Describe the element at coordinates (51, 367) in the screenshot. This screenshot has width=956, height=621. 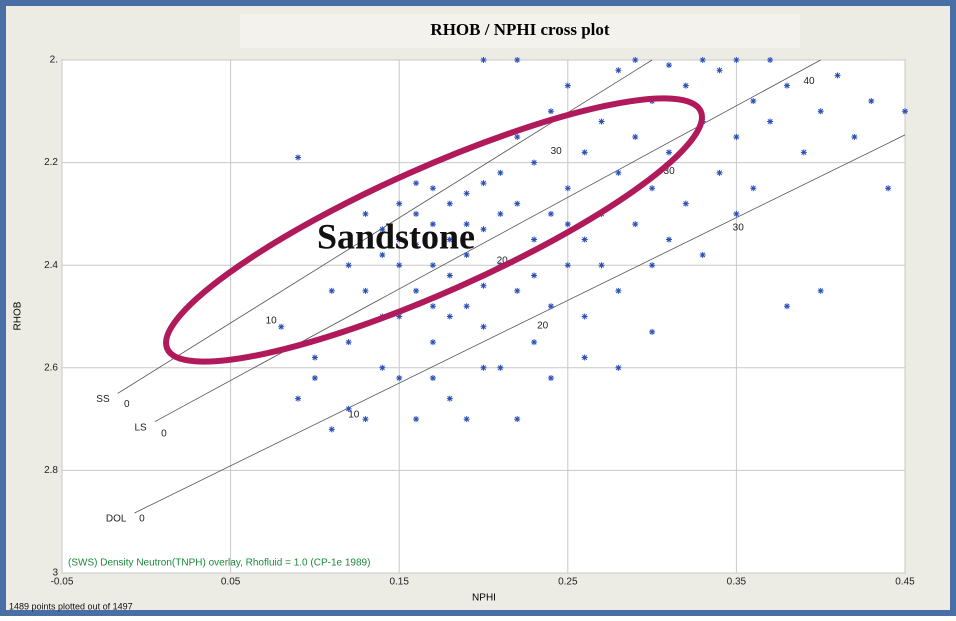
I see `y-tick-label: 2.6` at that location.